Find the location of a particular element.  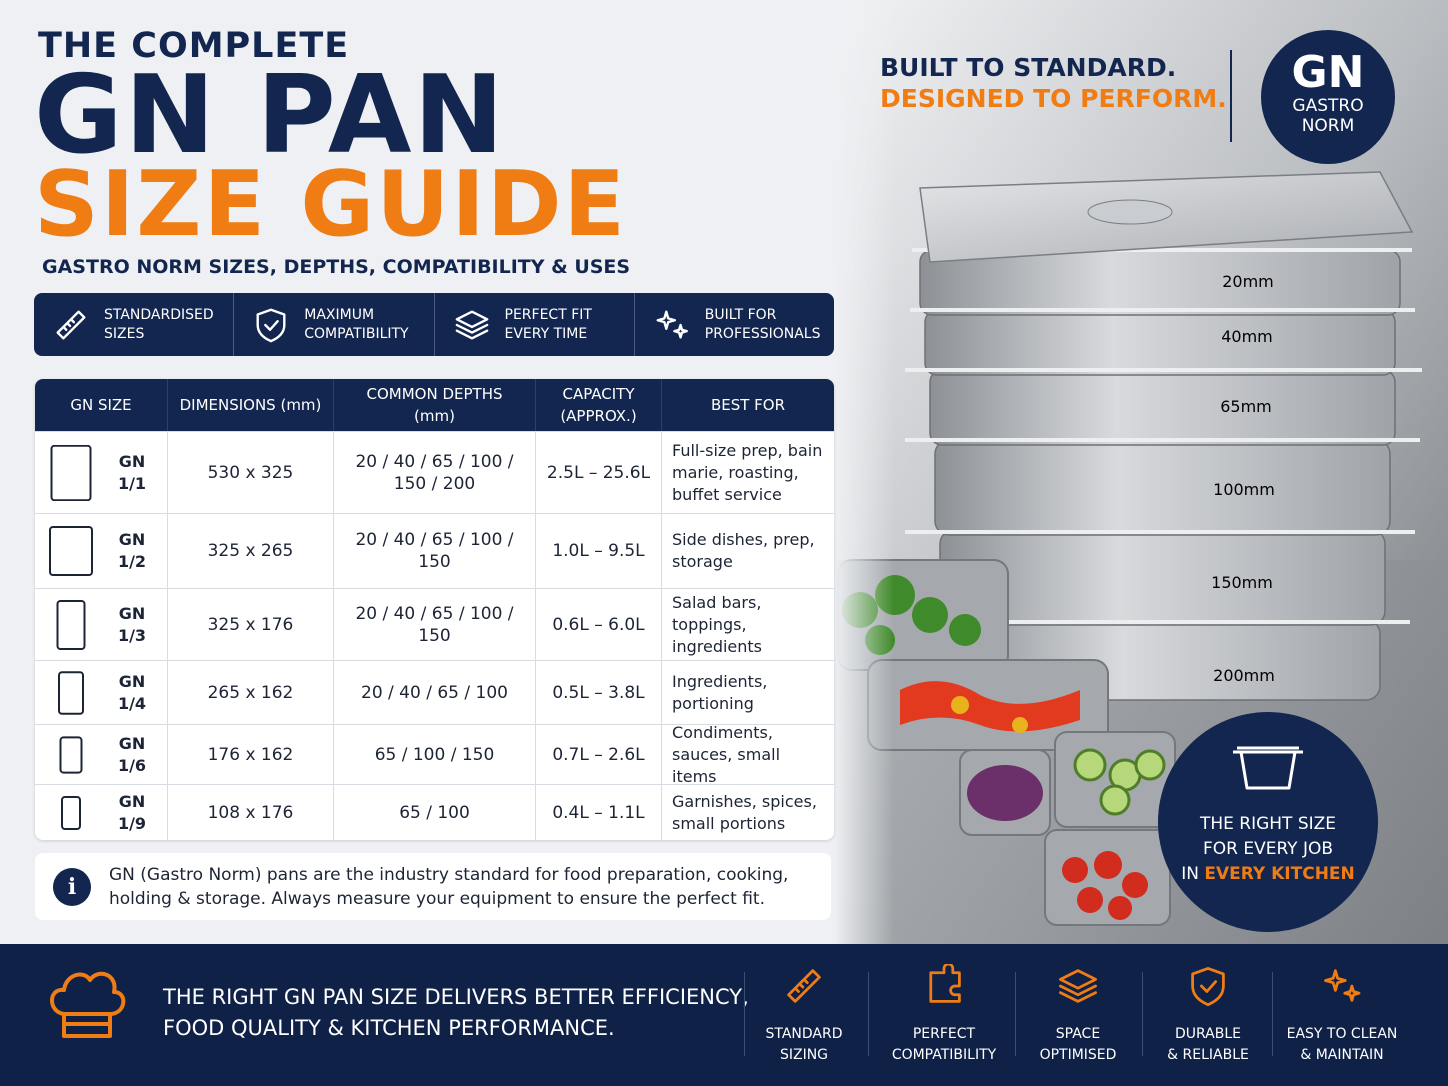

cell-text: Salad bars, toppings, ingredients is located at coordinates (717, 624).